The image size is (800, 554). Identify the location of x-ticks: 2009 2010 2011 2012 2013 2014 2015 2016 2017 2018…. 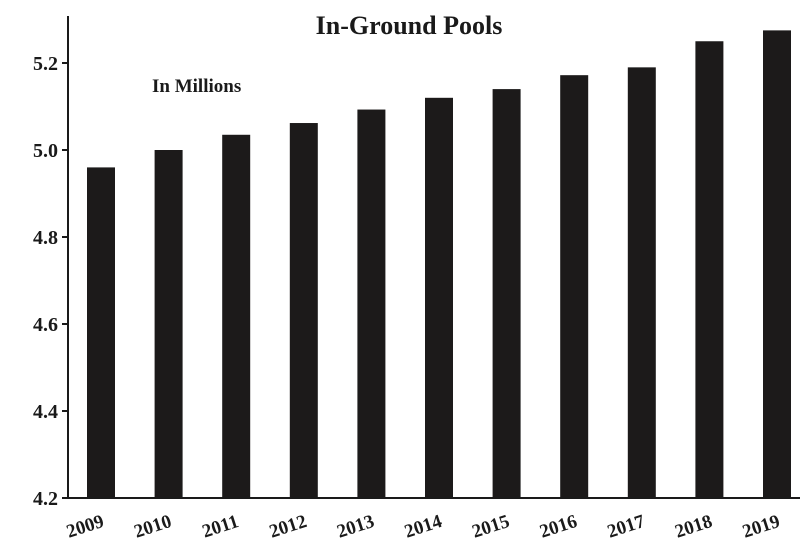
(423, 527).